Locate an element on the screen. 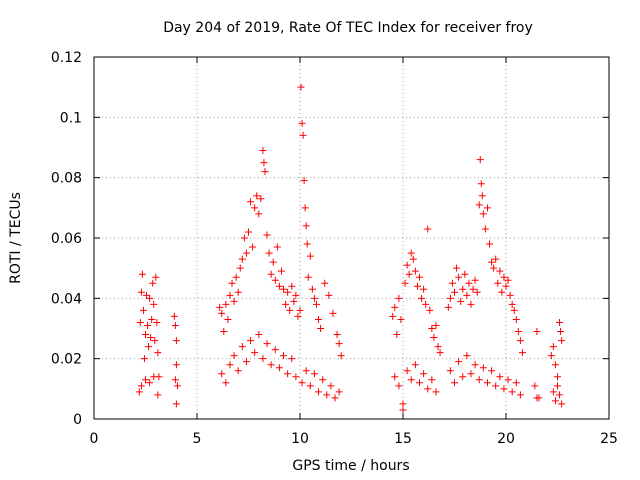  x-tick-label: 15 is located at coordinates (403, 439).